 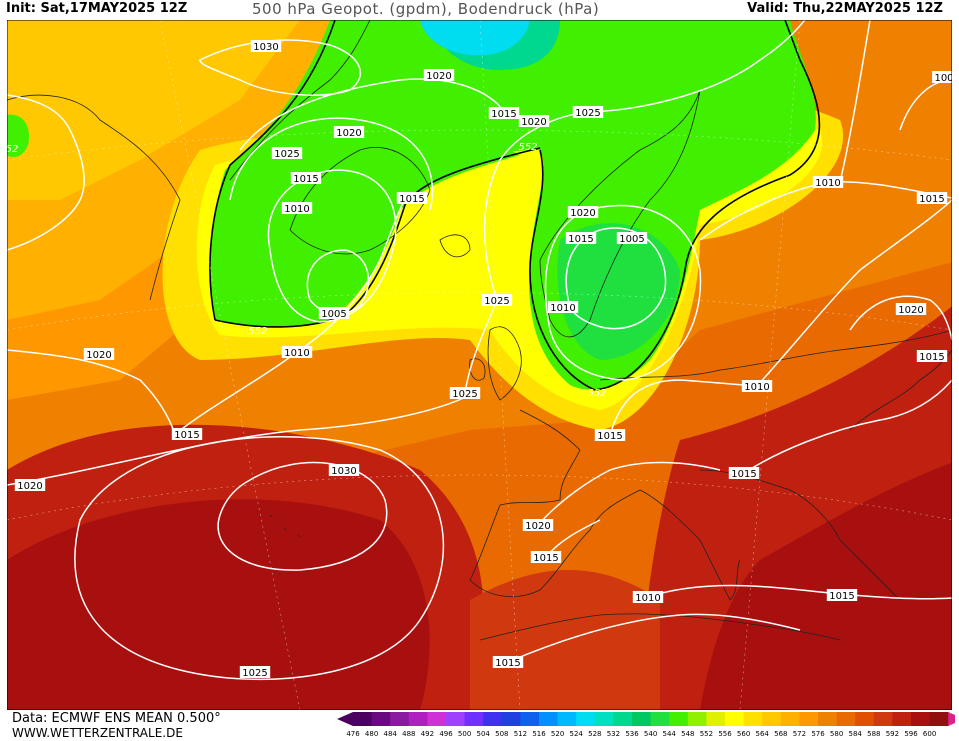 I want to click on legend-tick-label: 600, so click(x=929, y=734).